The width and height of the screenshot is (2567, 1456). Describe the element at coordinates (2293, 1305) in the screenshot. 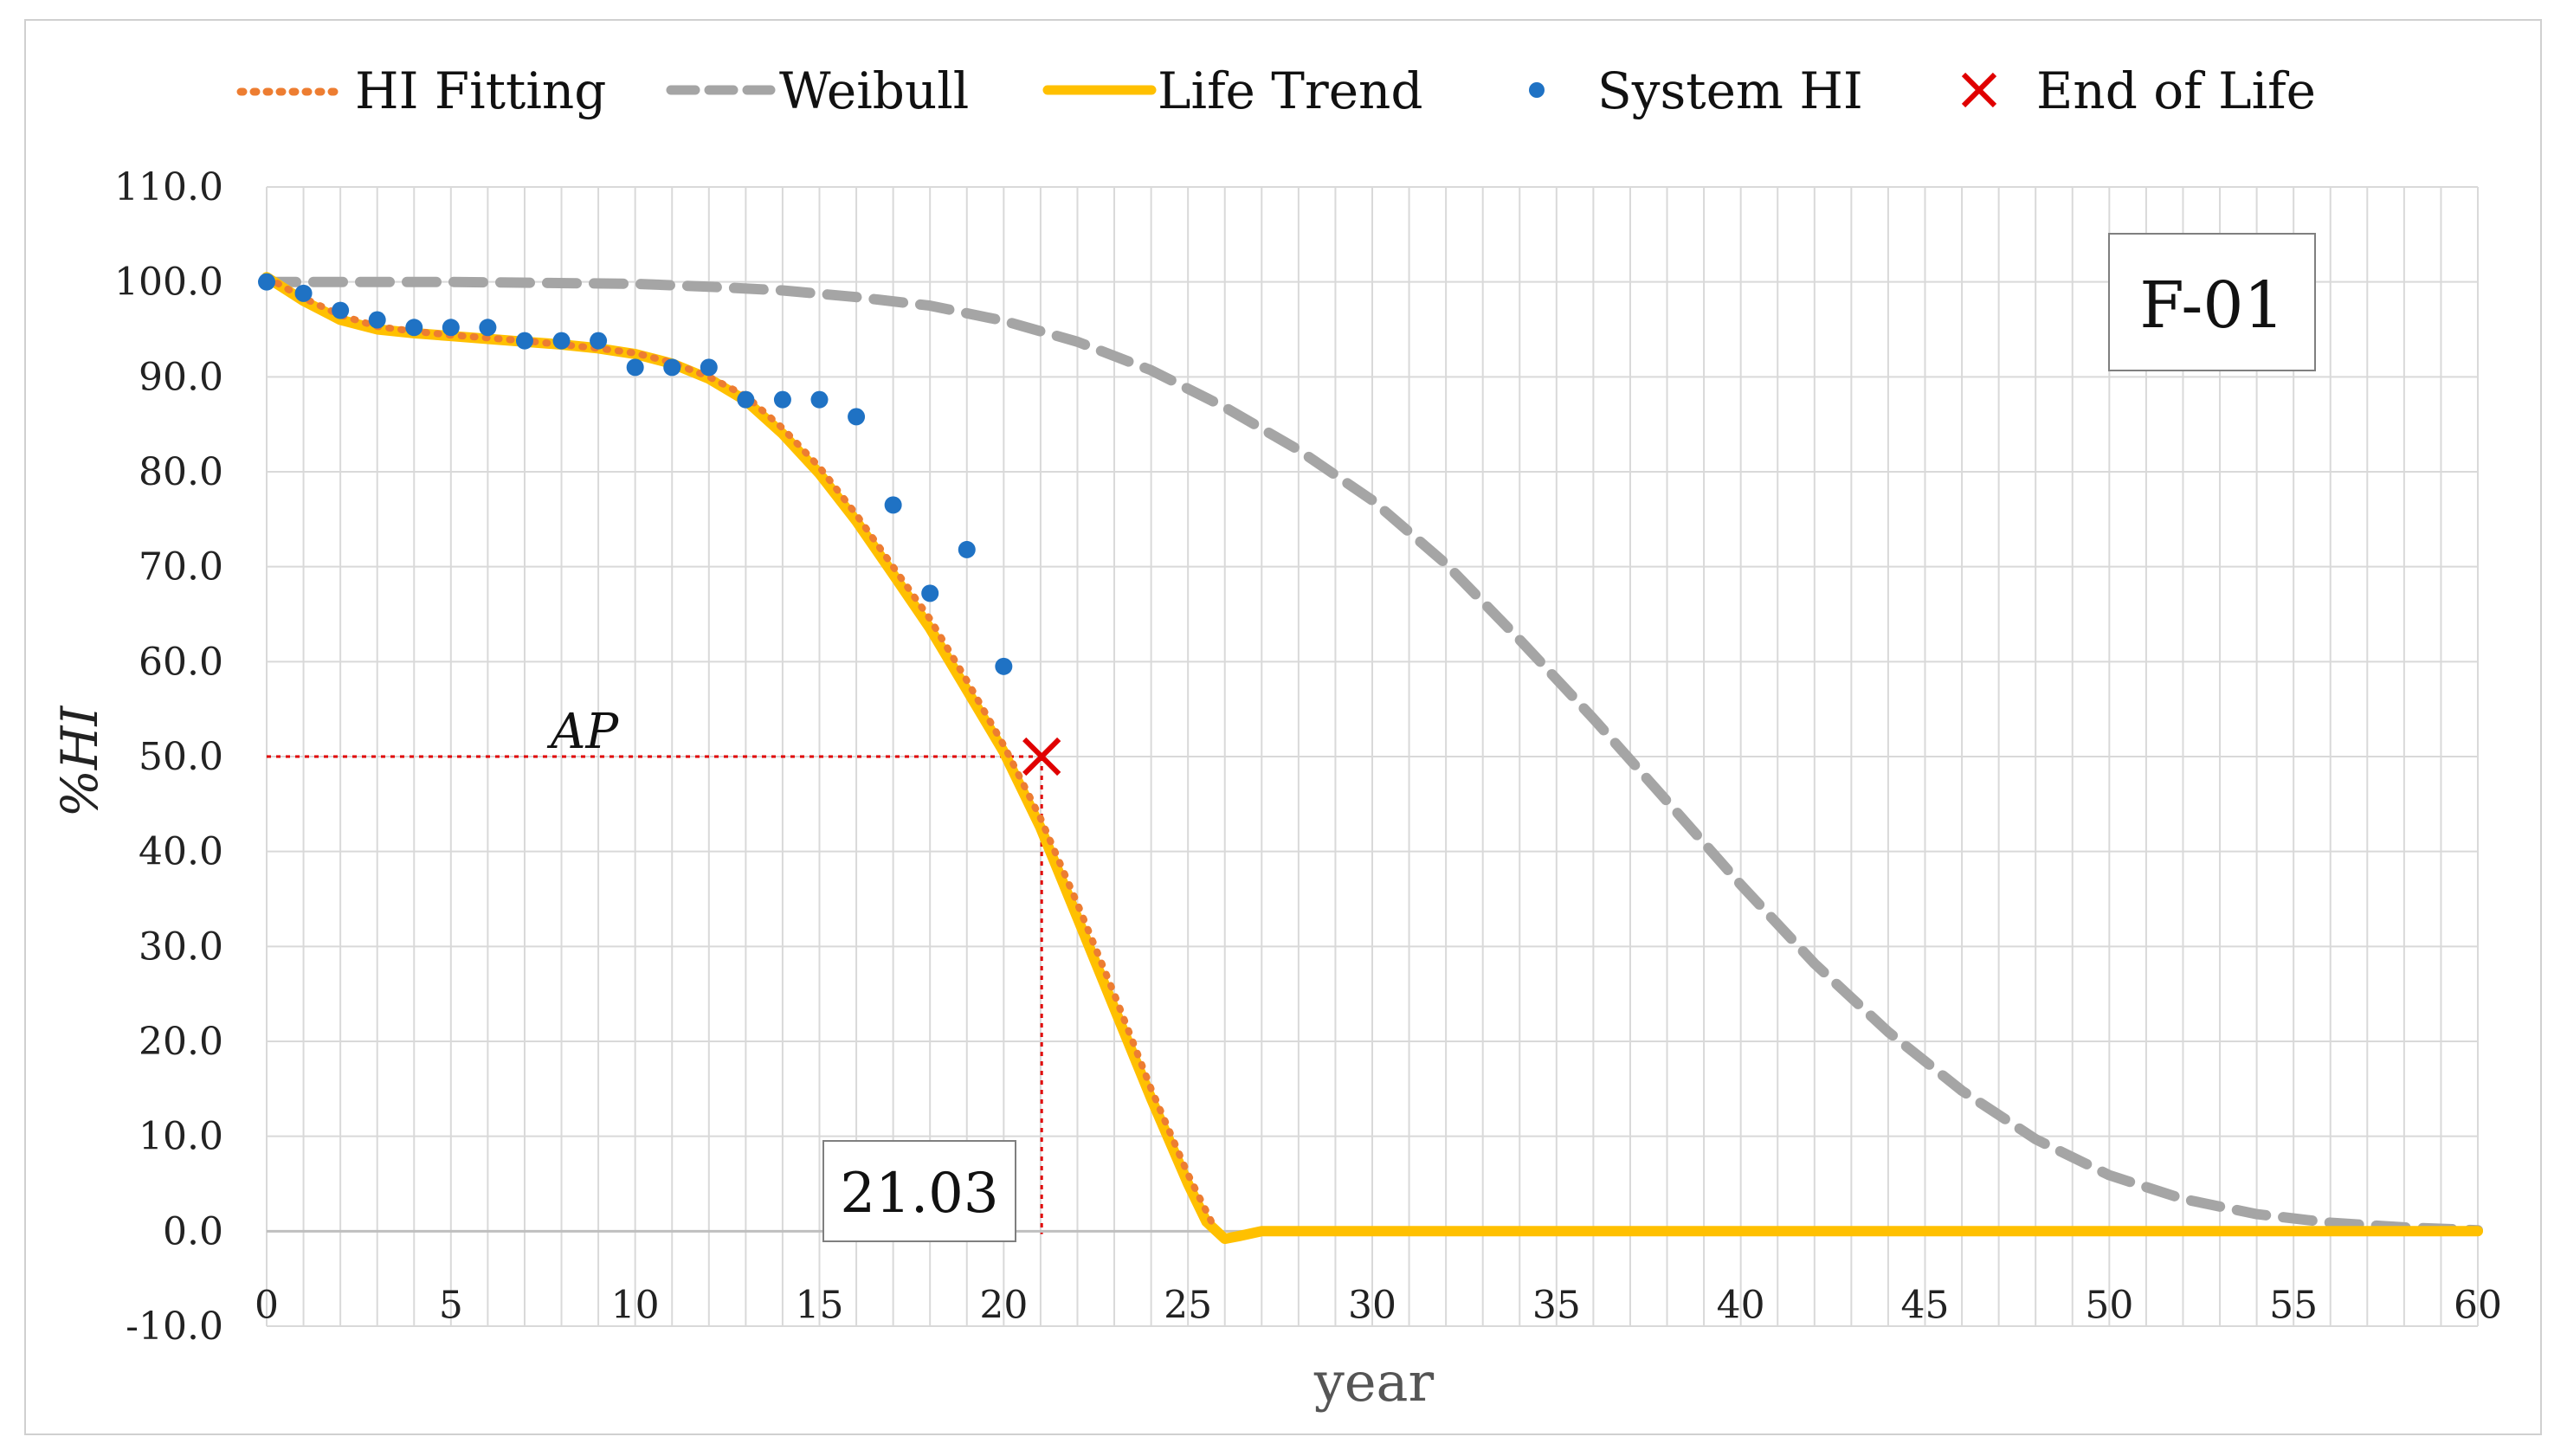

I see `x-tick-label: 55` at that location.